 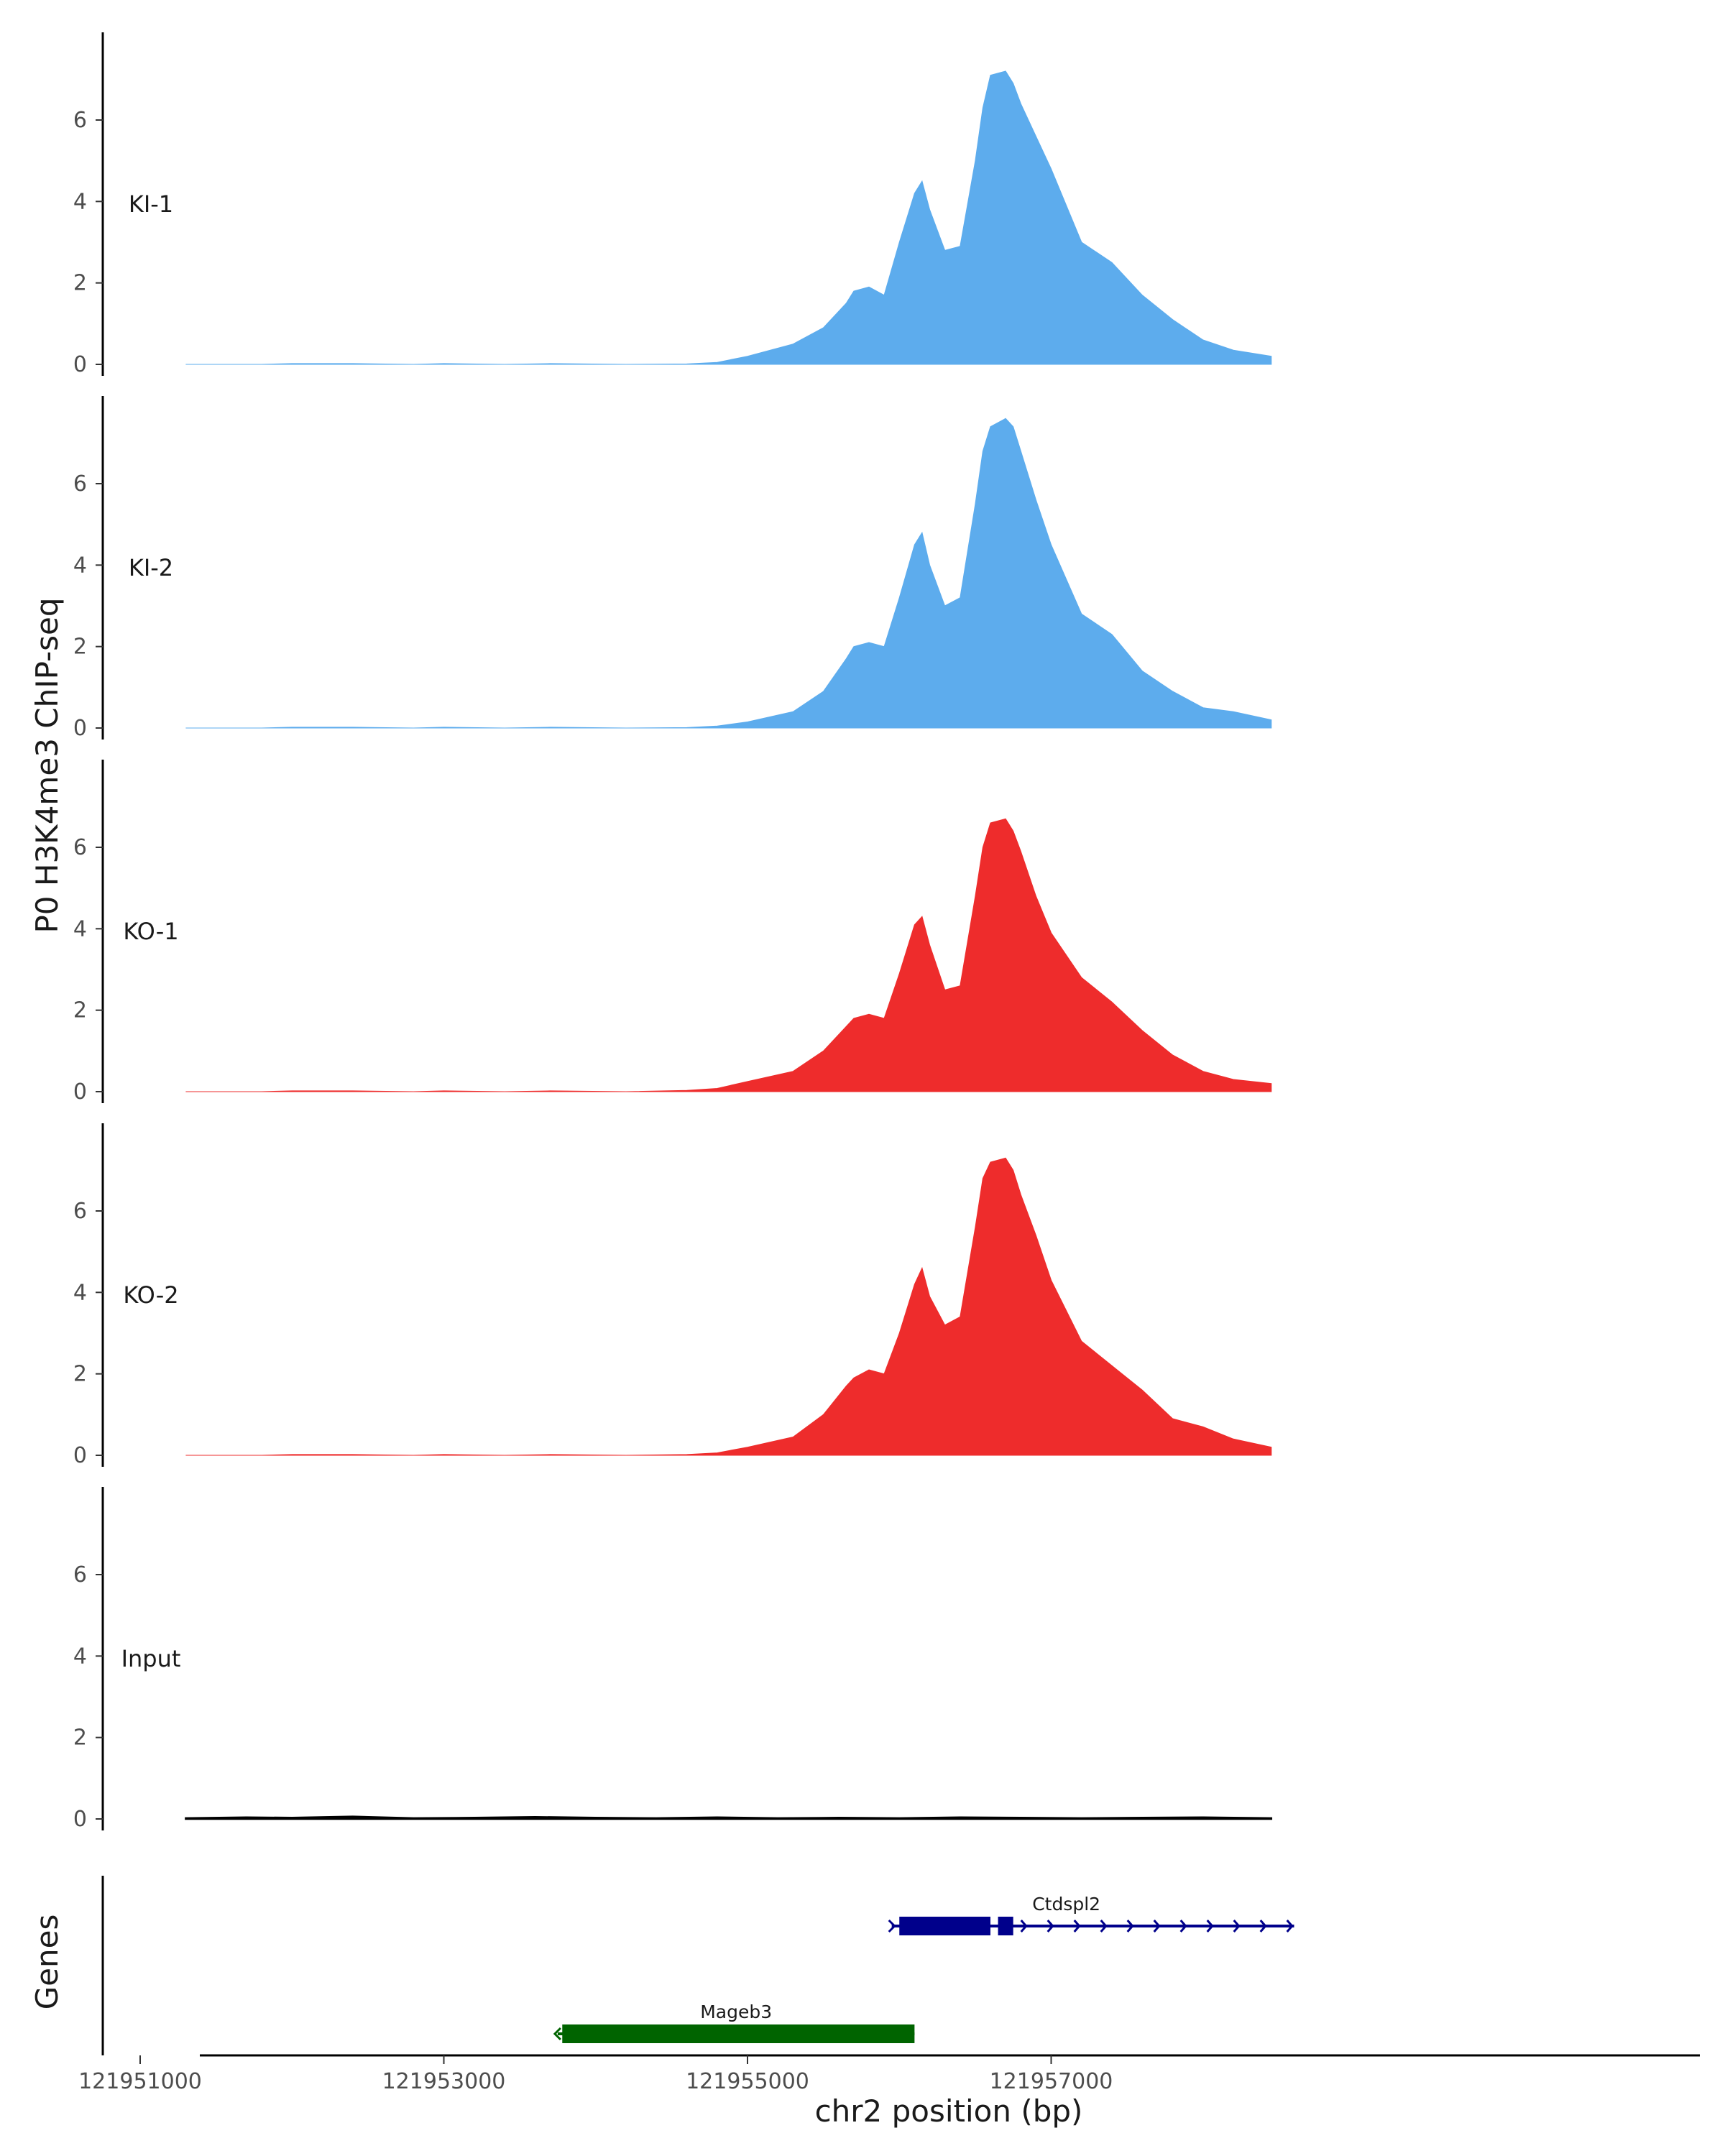 What do you see at coordinates (697, 1965) in the screenshot?
I see `genes-panel: Ctdspl2 Mageb3` at bounding box center [697, 1965].